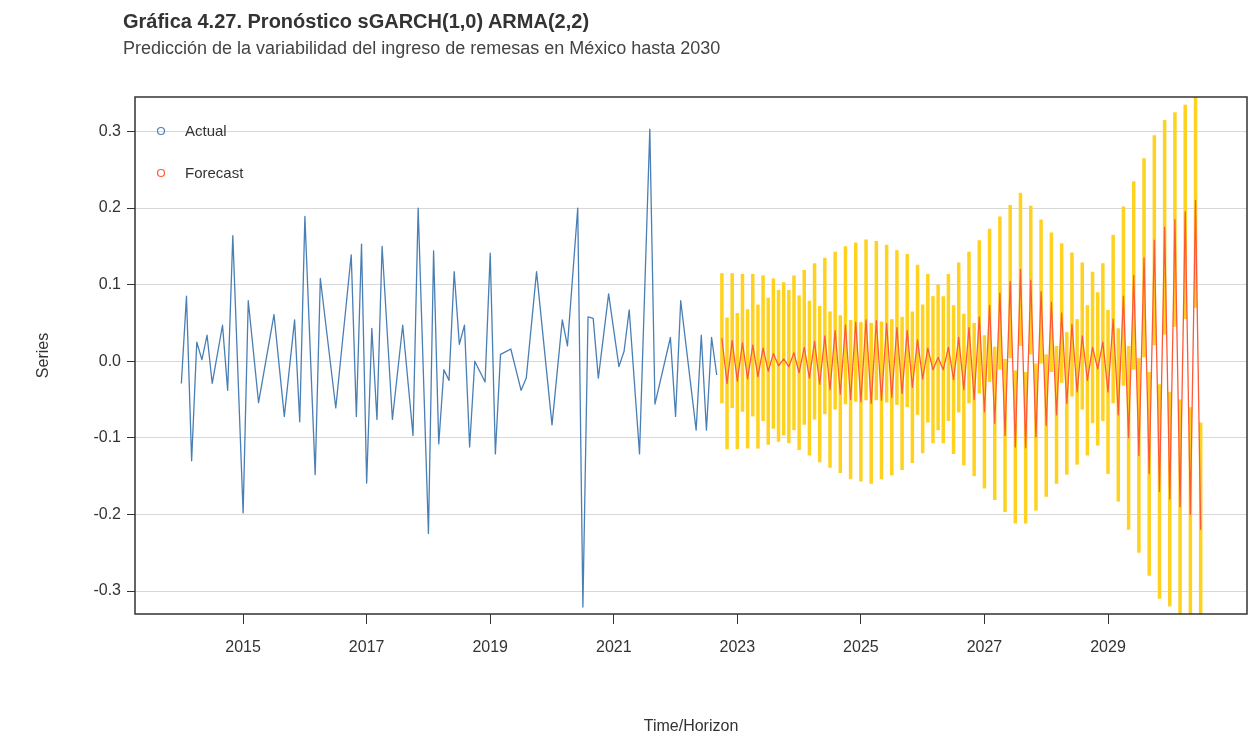  Describe the element at coordinates (422, 48) in the screenshot. I see `chart-subtitle: Predicción de la variabilidad del ingreso de remesas en México hasta 2030` at that location.